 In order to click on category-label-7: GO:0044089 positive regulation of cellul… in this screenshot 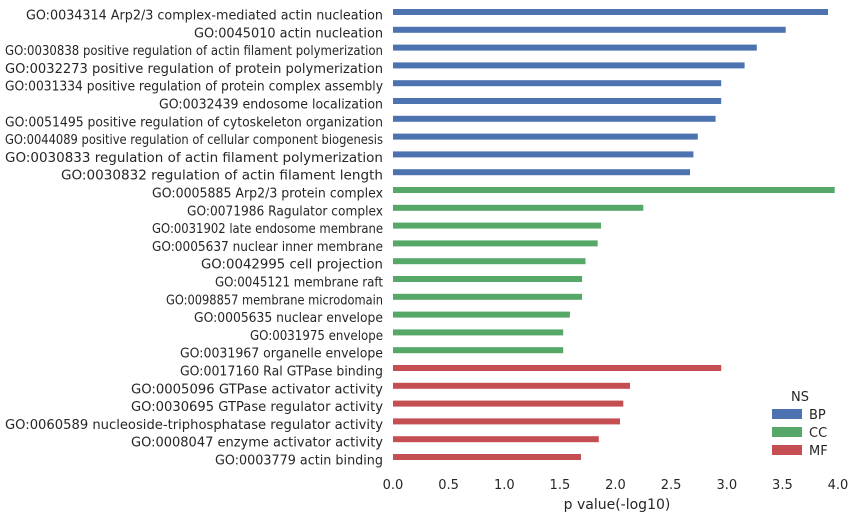, I will do `click(194, 140)`.